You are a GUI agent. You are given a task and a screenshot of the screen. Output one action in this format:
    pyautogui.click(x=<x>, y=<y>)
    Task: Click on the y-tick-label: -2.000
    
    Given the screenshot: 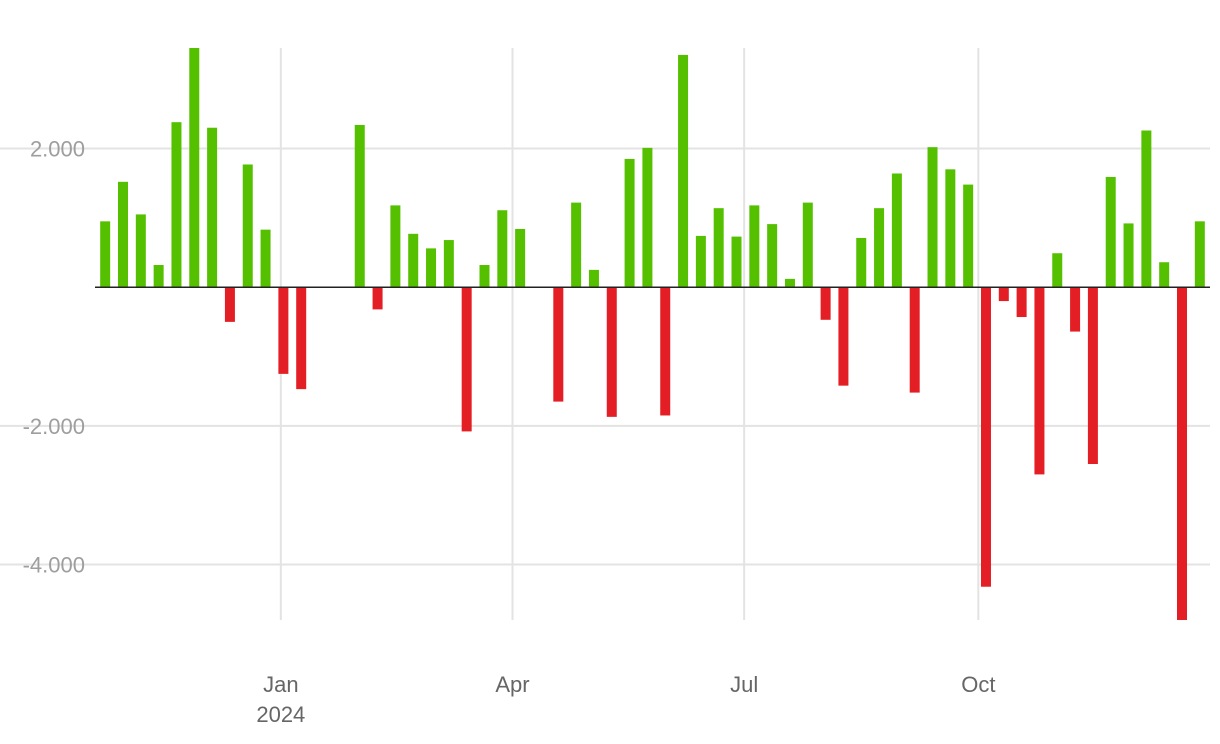 What is the action you would take?
    pyautogui.click(x=54, y=426)
    